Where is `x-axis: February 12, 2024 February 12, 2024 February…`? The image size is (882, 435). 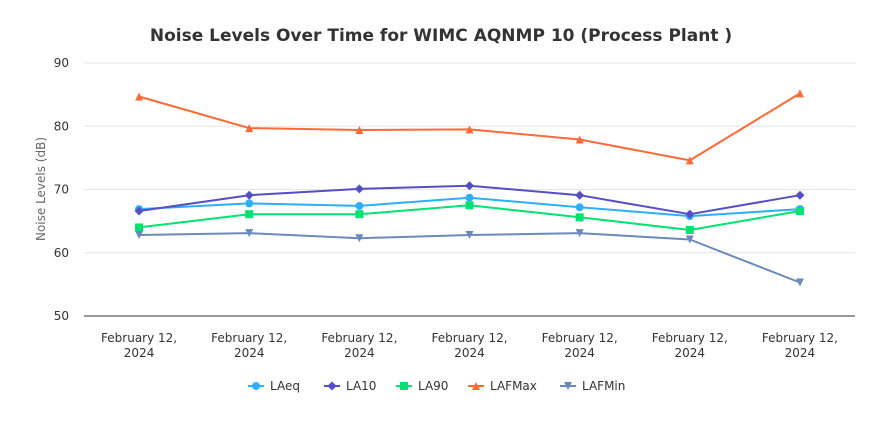 x-axis: February 12, 2024 February 12, 2024 February… is located at coordinates (469, 345).